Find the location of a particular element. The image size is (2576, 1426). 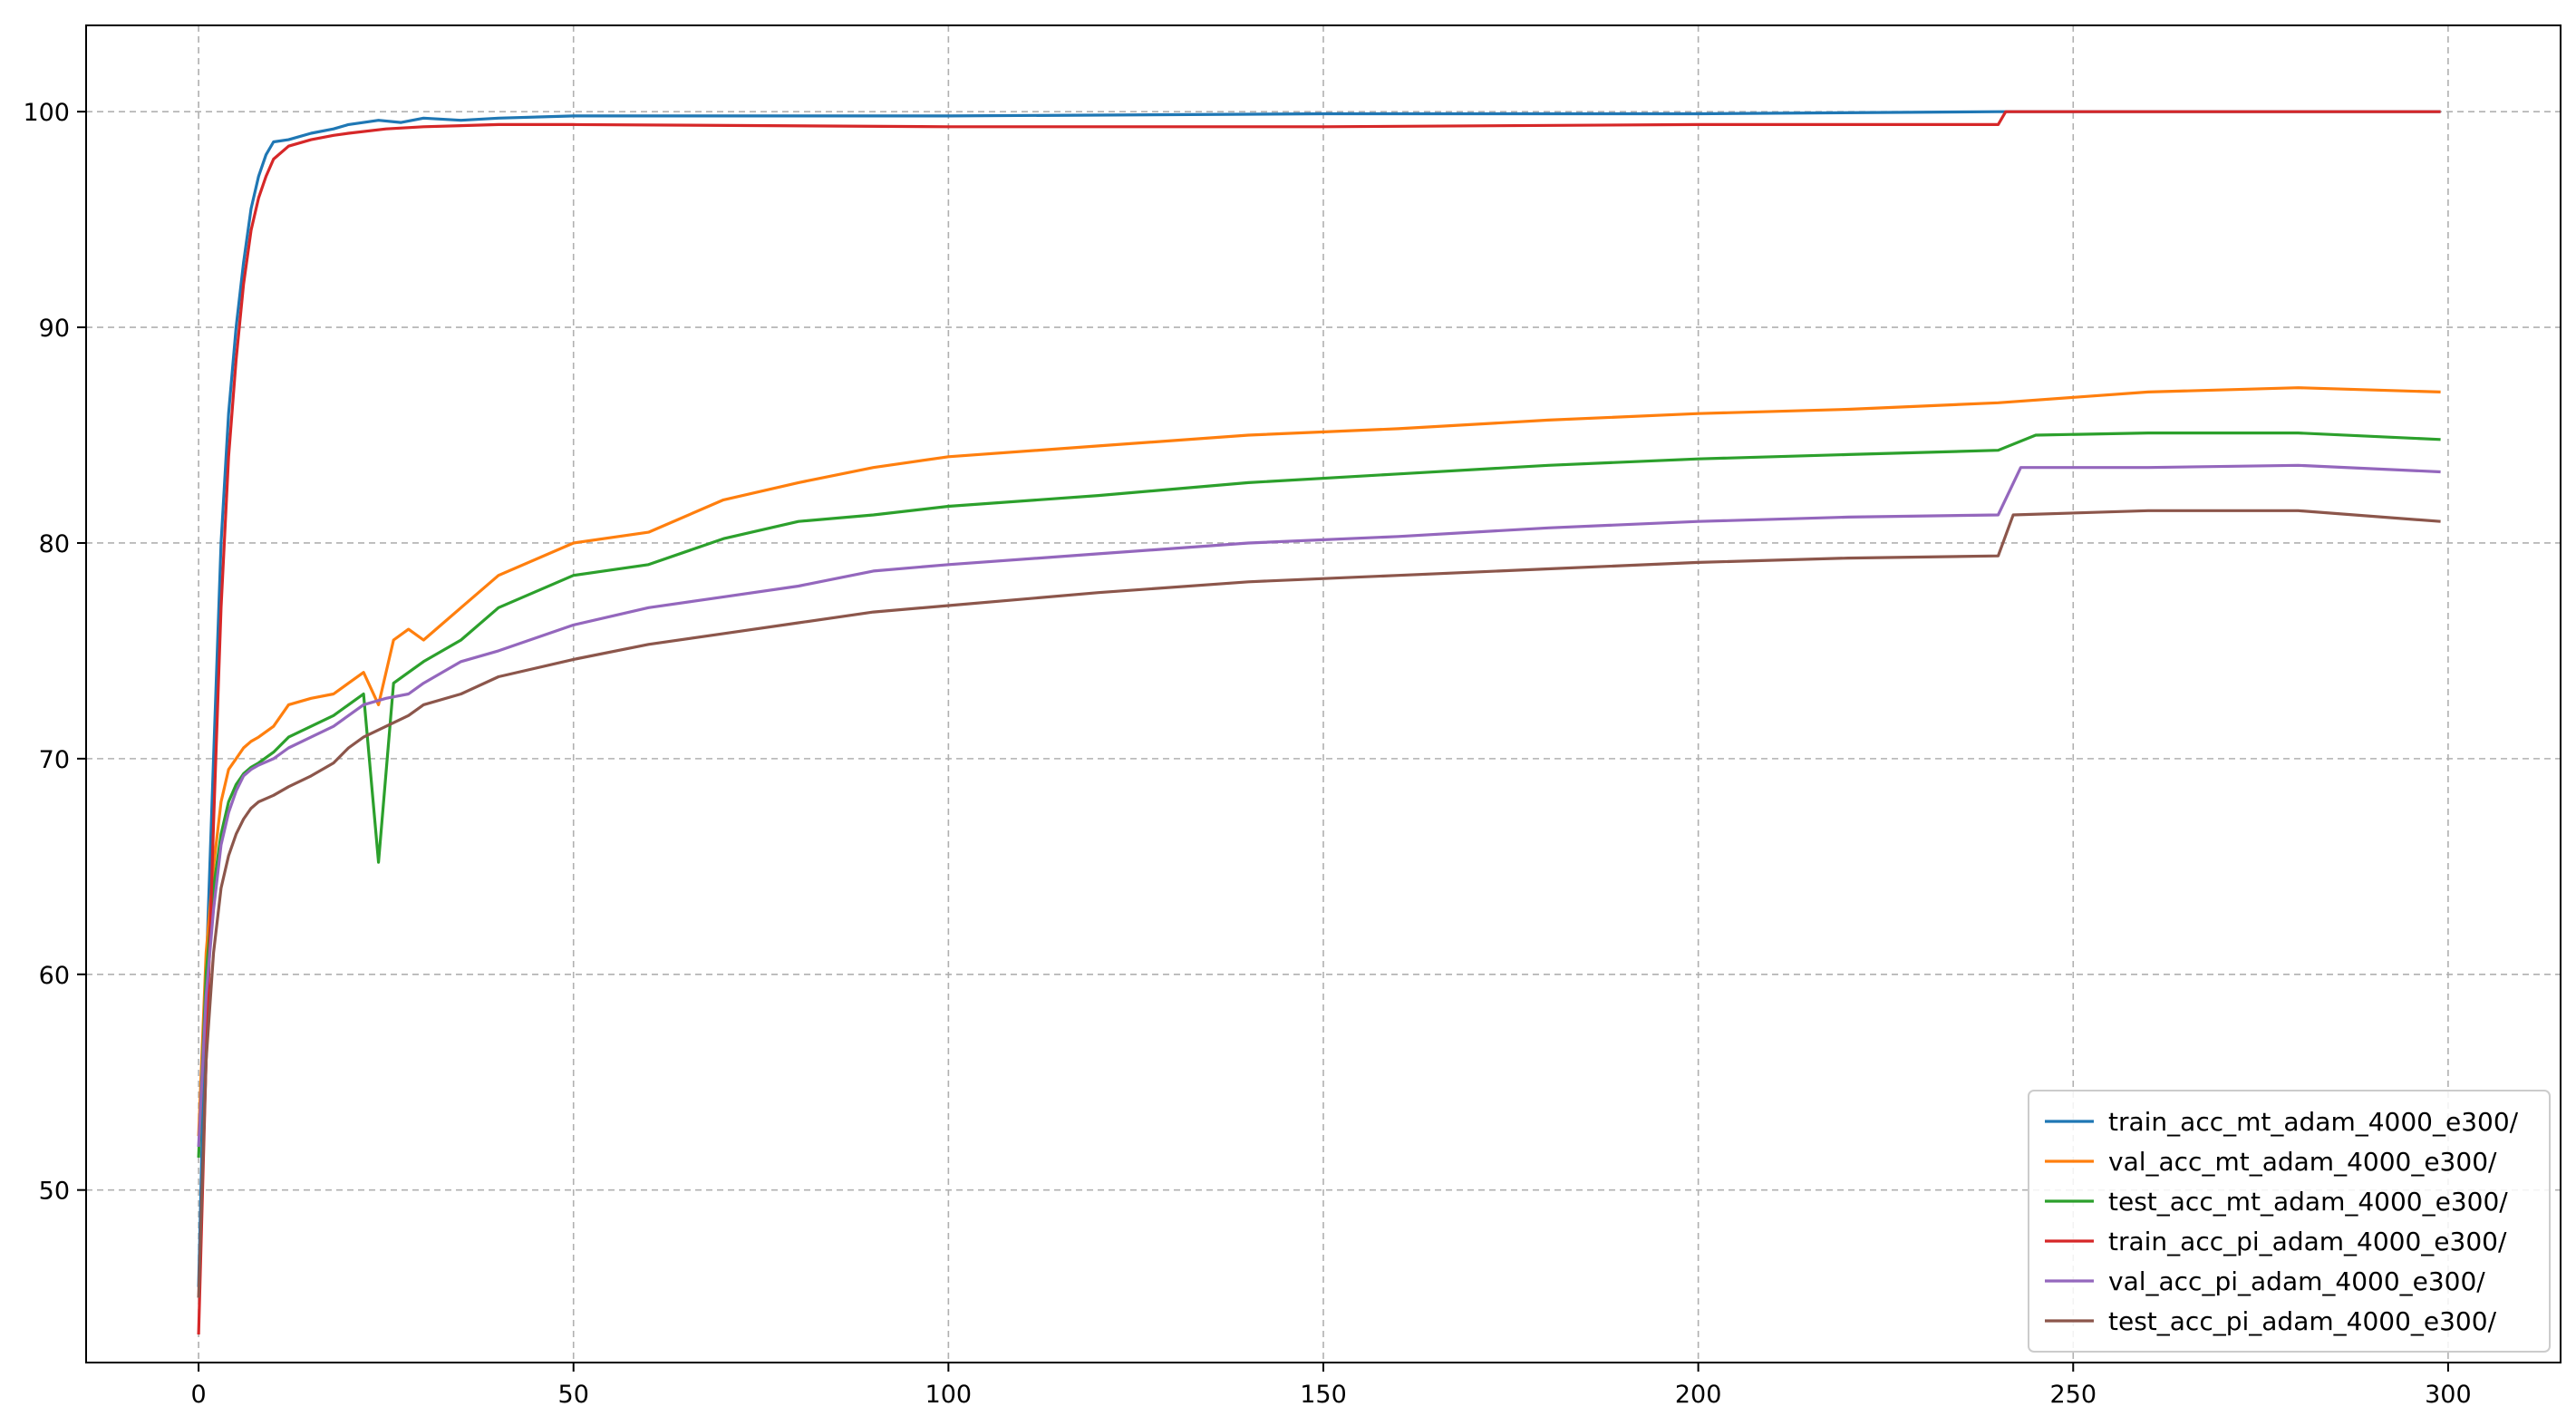

legend-label: test_acc_mt_adam_4000_e300/ is located at coordinates (2308, 1202).